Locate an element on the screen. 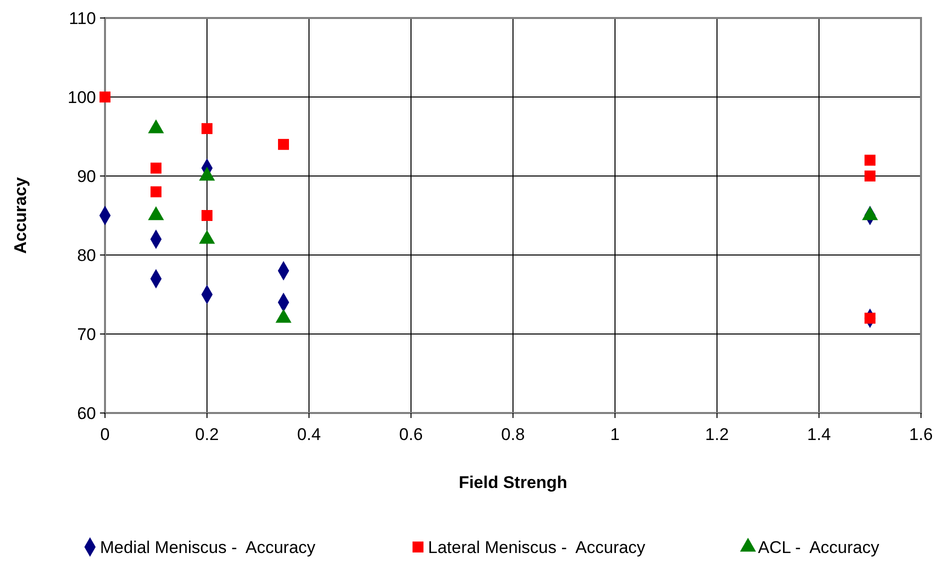 The height and width of the screenshot is (578, 945). y-tick-label: 60 is located at coordinates (86, 413).